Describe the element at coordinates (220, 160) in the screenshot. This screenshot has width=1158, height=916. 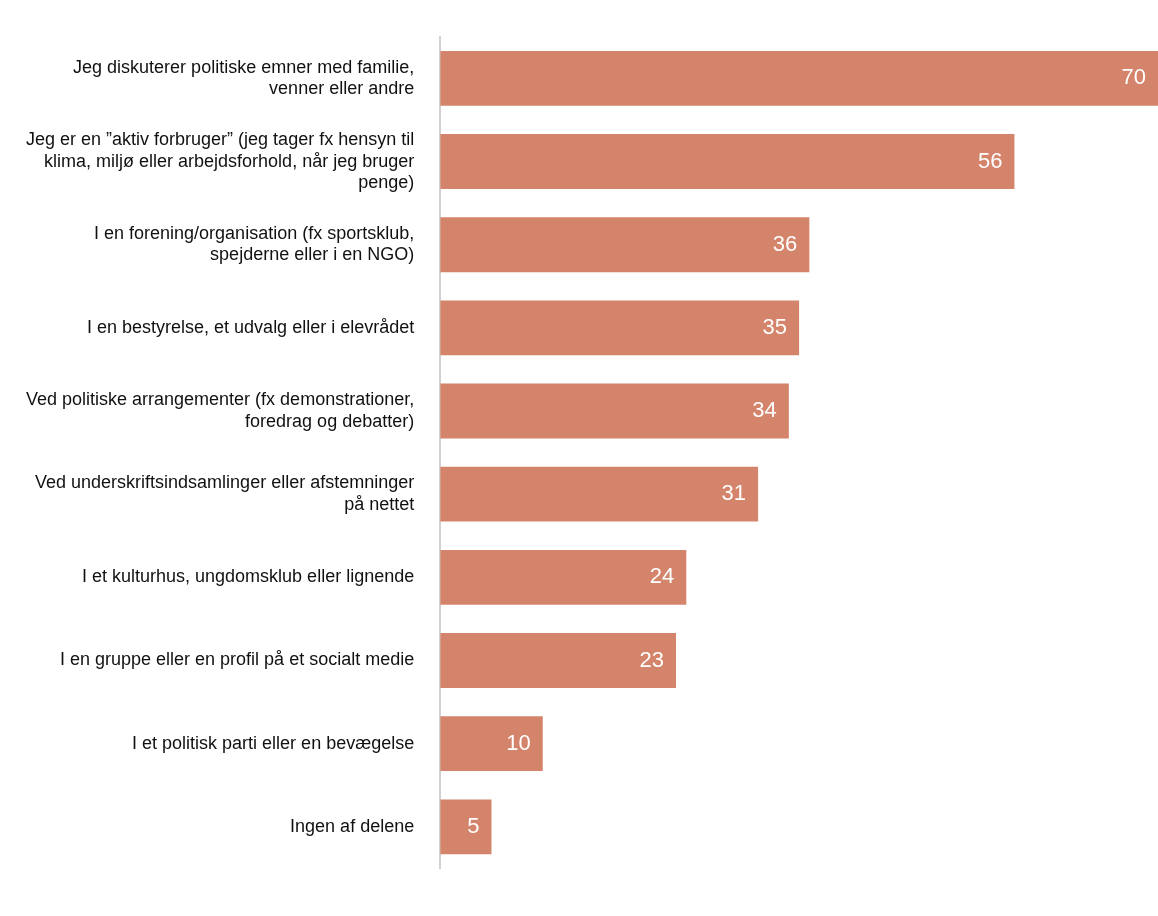
I see `y-tick-label: Jeg er en ”aktiv forbruger” (jeg tager fx hensyn til klima, miljø eller arbejdsforhold, når jeg bruger penge)` at that location.